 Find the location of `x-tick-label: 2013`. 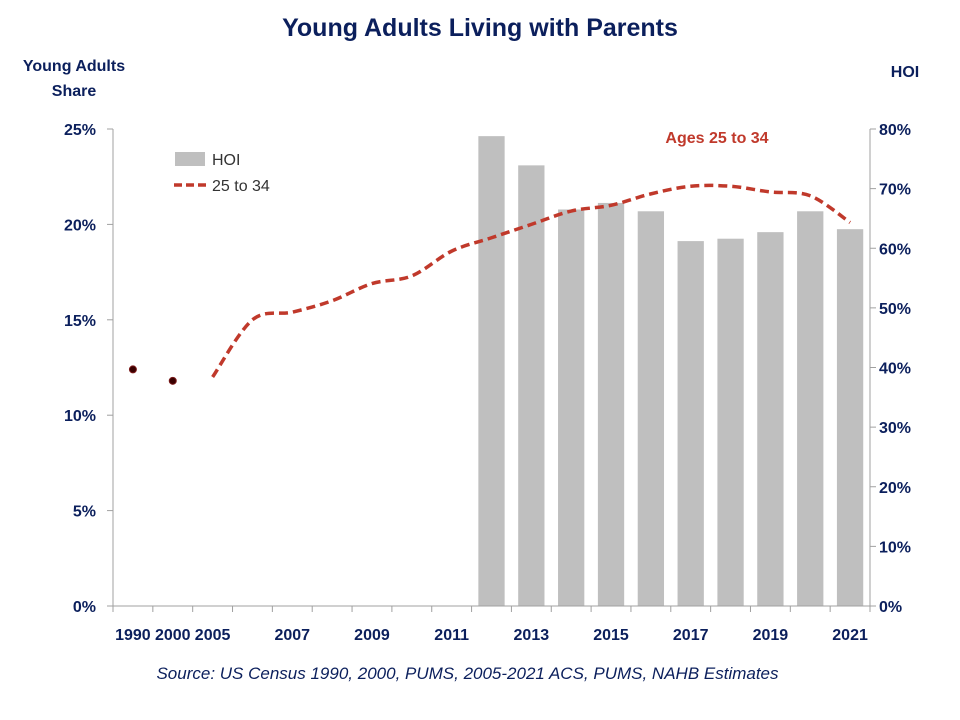

x-tick-label: 2013 is located at coordinates (532, 635).